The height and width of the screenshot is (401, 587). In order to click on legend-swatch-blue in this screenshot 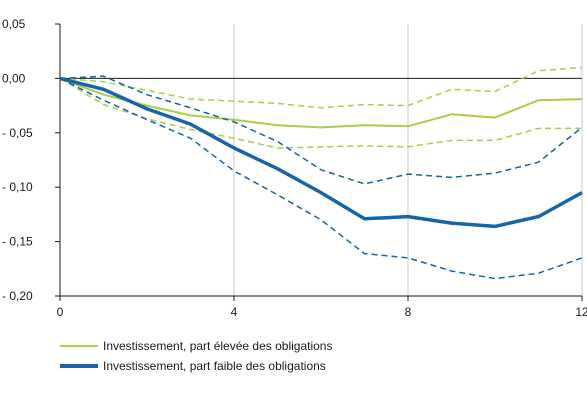, I will do `click(79, 366)`.